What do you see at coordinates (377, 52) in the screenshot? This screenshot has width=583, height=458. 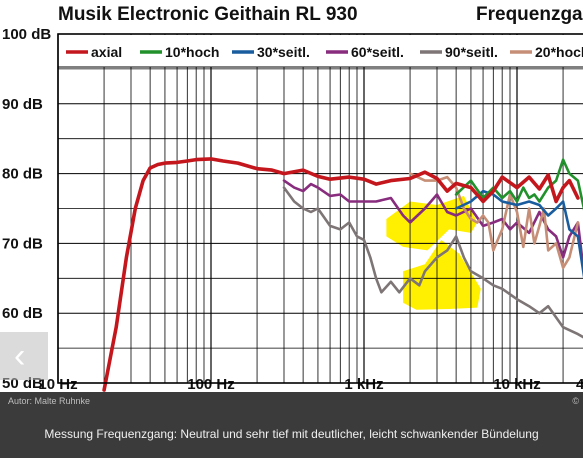 I see `legend-label: 60*seitl.` at bounding box center [377, 52].